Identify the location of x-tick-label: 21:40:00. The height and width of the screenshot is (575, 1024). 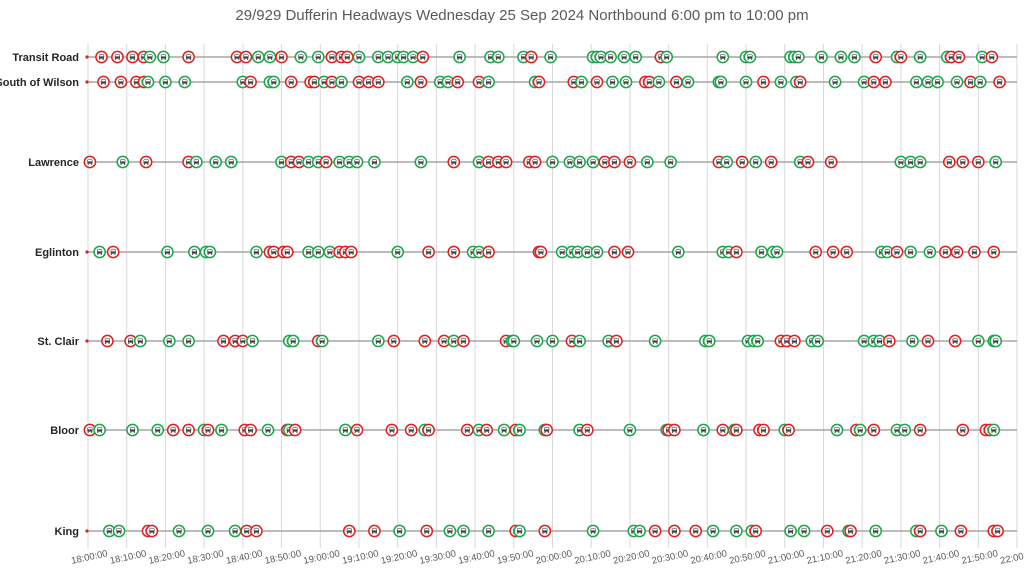
(941, 557).